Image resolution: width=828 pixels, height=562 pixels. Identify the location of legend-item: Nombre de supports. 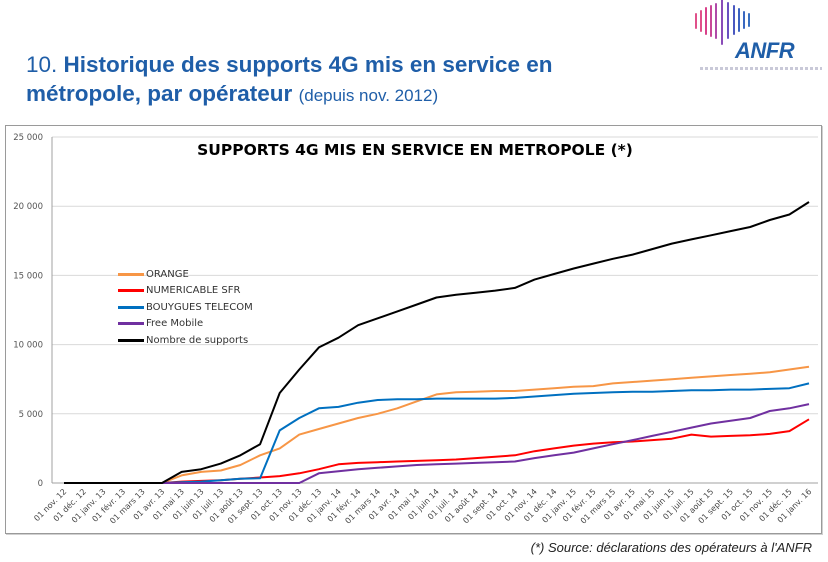
(185, 340).